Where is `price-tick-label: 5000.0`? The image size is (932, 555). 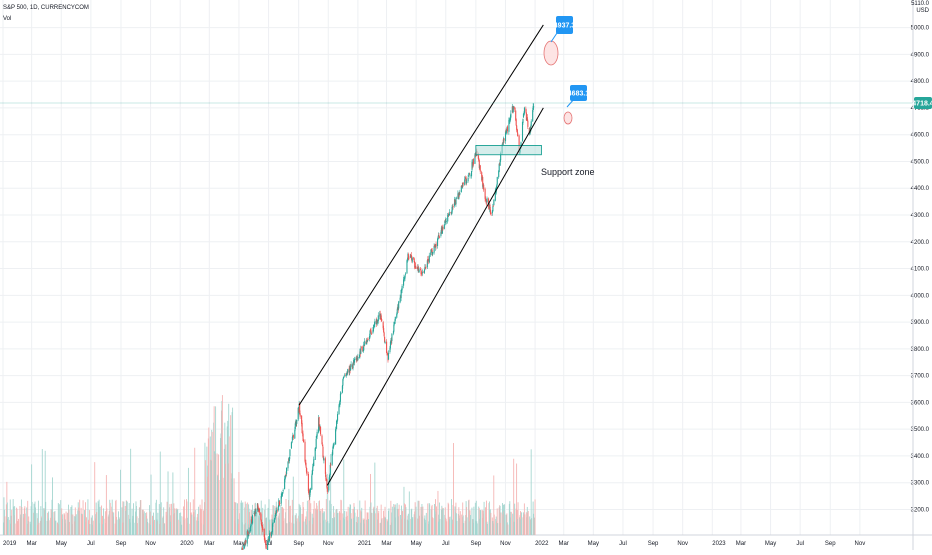
price-tick-label: 5000.0 is located at coordinates (920, 29).